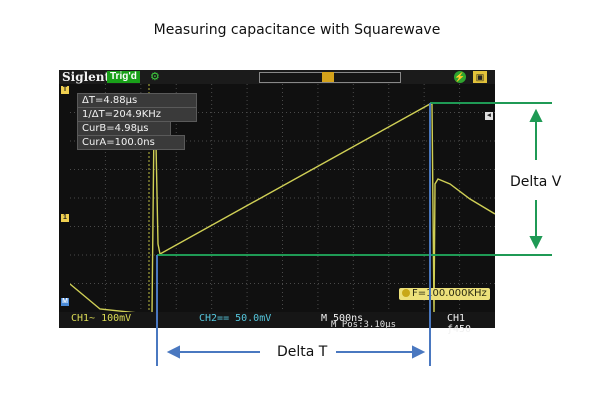 This screenshot has width=594, height=400. What do you see at coordinates (342, 318) in the screenshot?
I see `timebase: M 500ns` at bounding box center [342, 318].